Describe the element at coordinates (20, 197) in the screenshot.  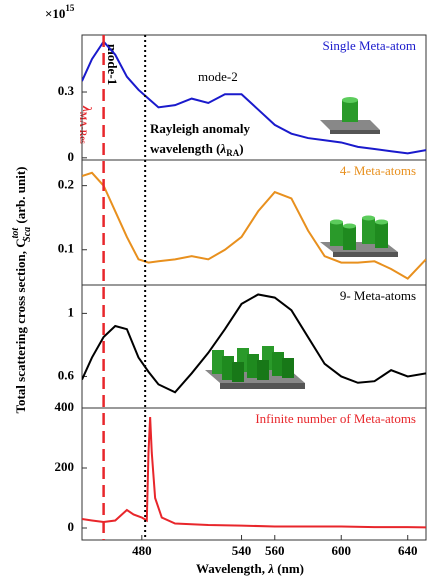
I see `ylabel-tail: (arb. unit)` at that location.